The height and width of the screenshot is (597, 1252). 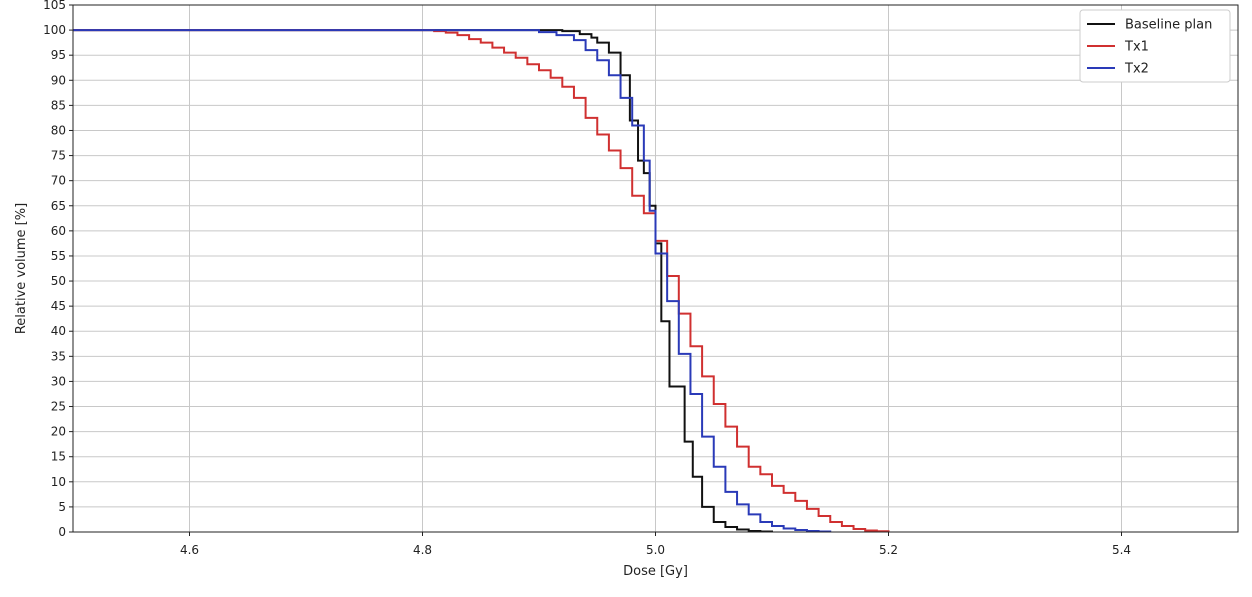 I want to click on y-tick-label: 5, so click(x=62, y=507).